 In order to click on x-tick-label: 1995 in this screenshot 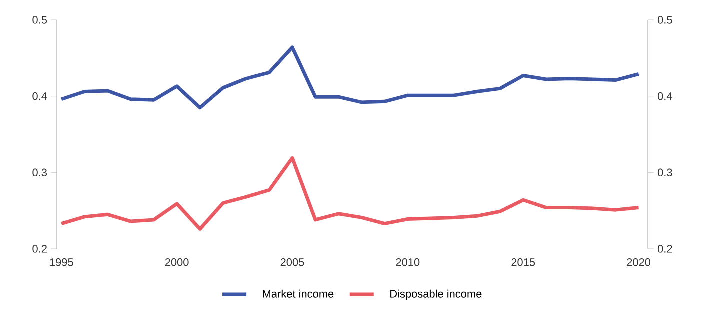, I will do `click(62, 262)`.